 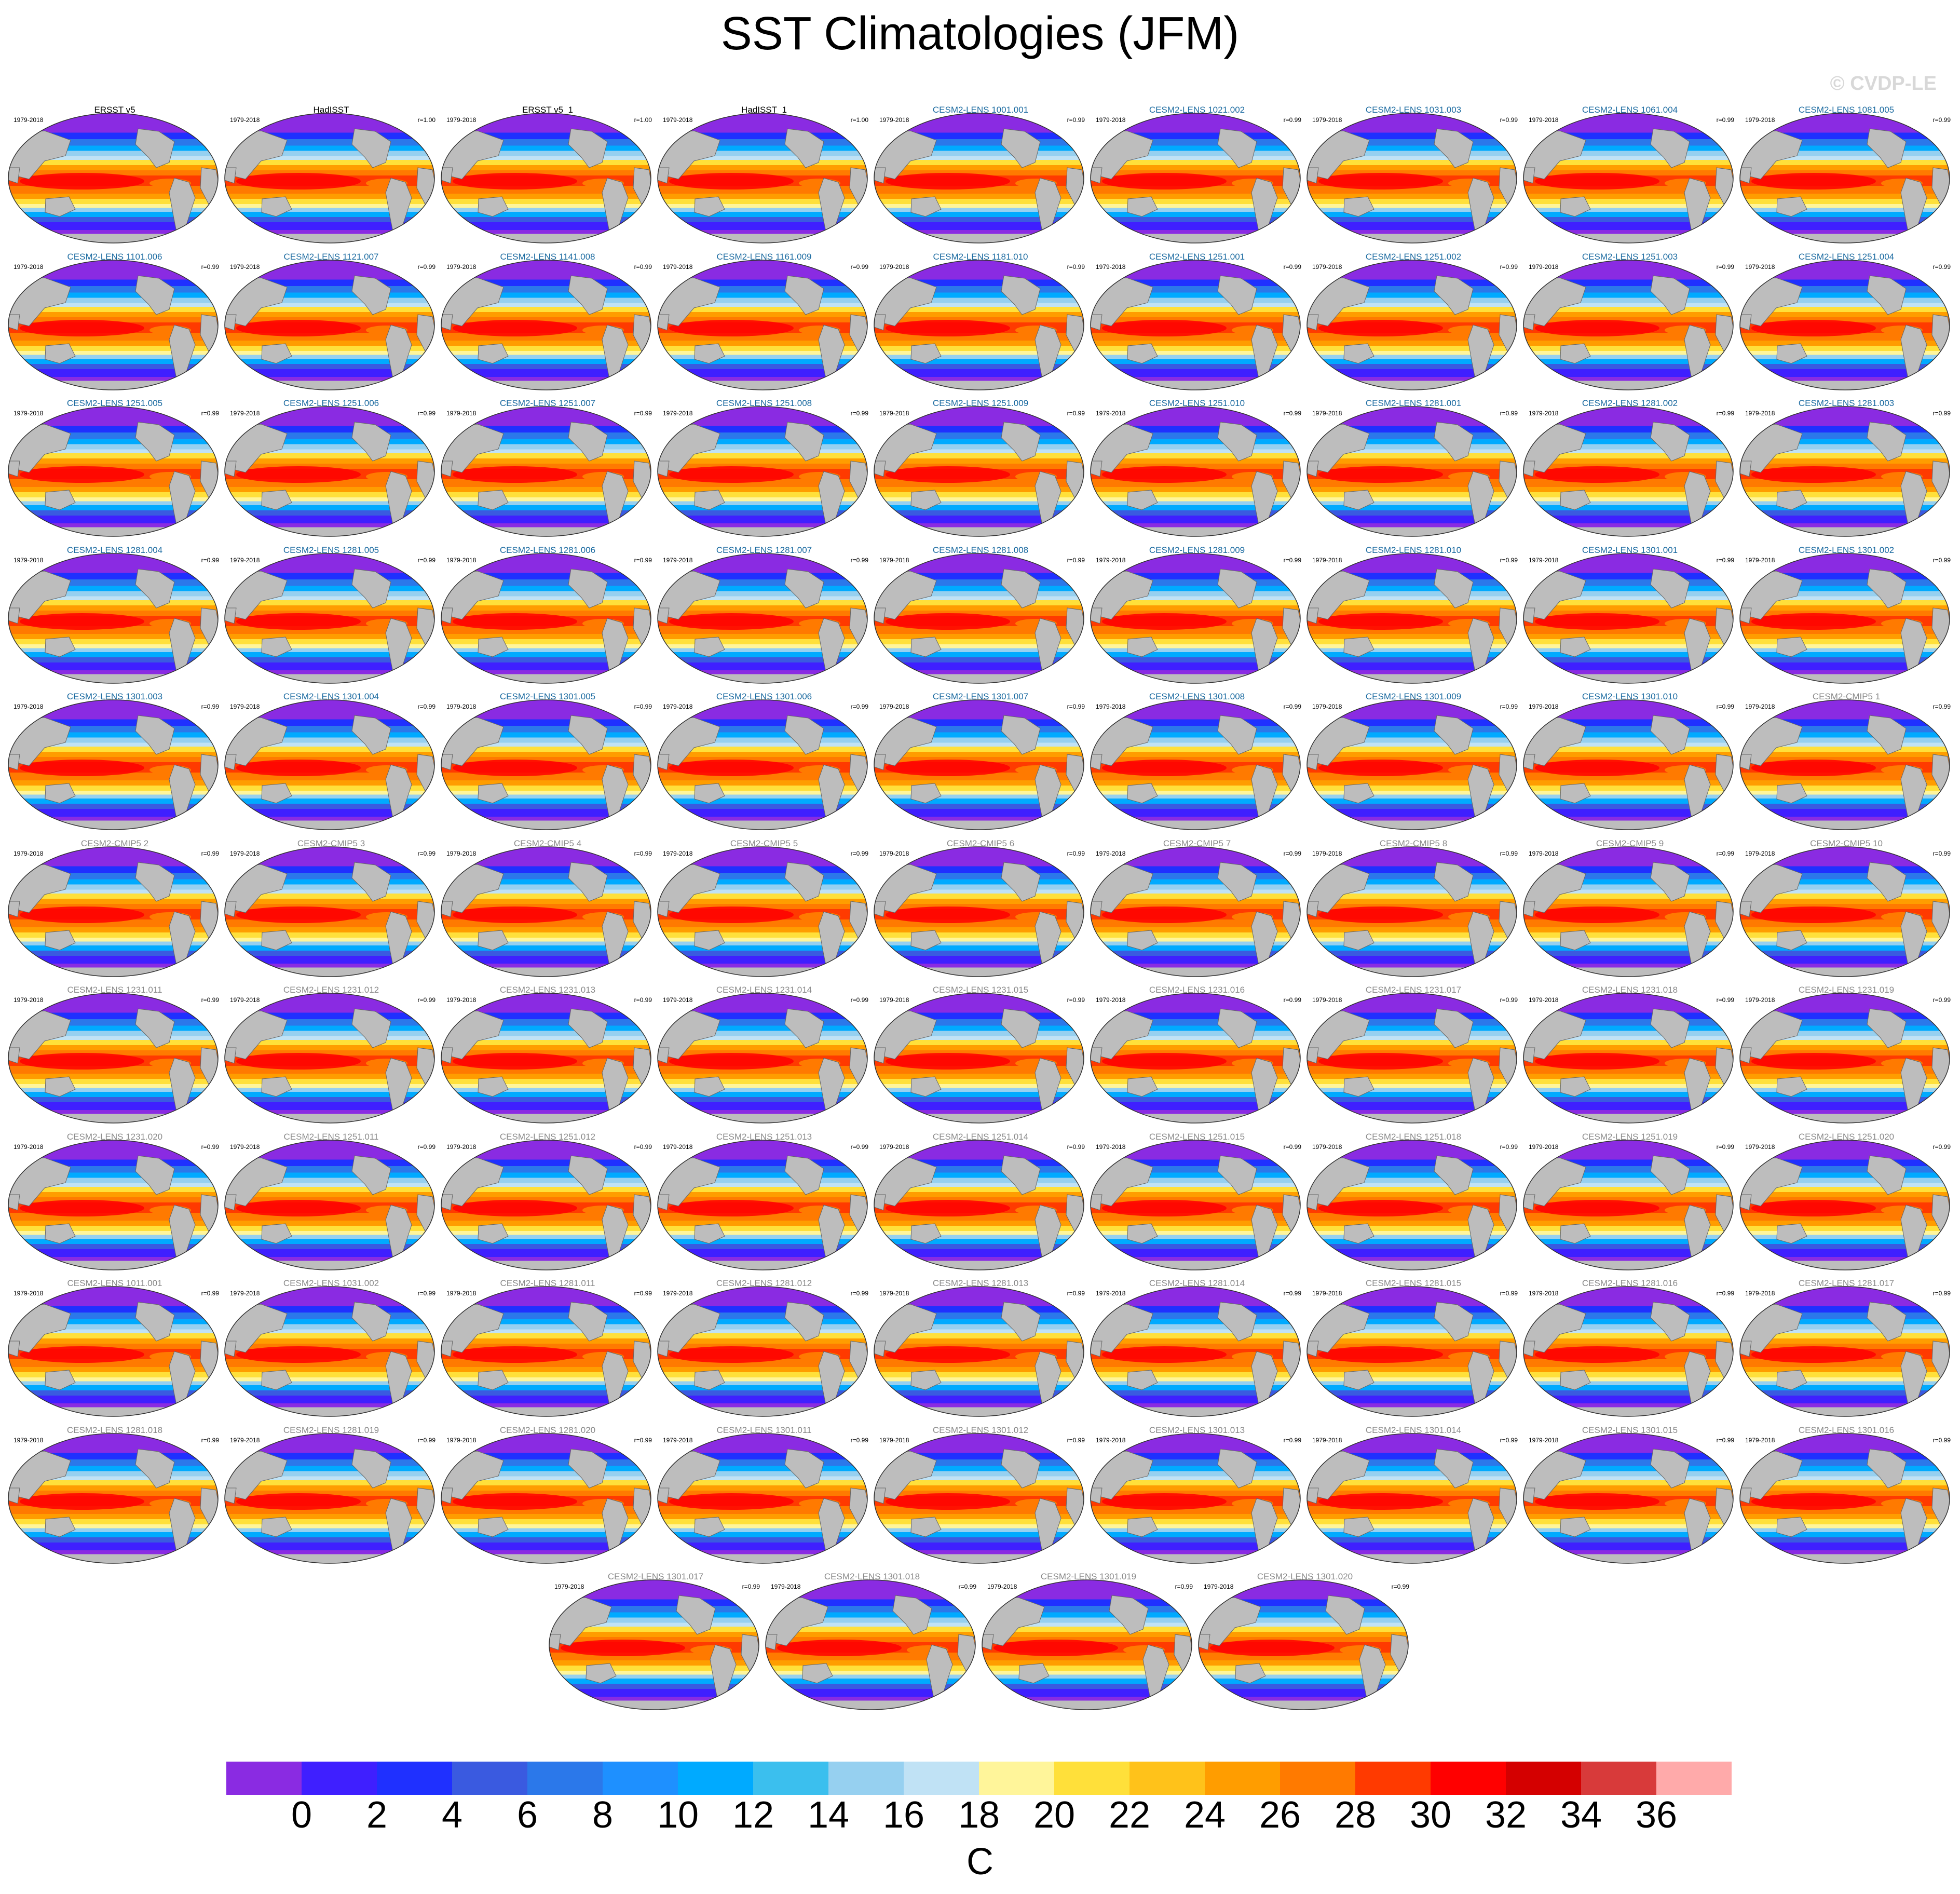 What do you see at coordinates (1197, 550) in the screenshot?
I see `panel-title: CESM2-LENS 1281.009` at bounding box center [1197, 550].